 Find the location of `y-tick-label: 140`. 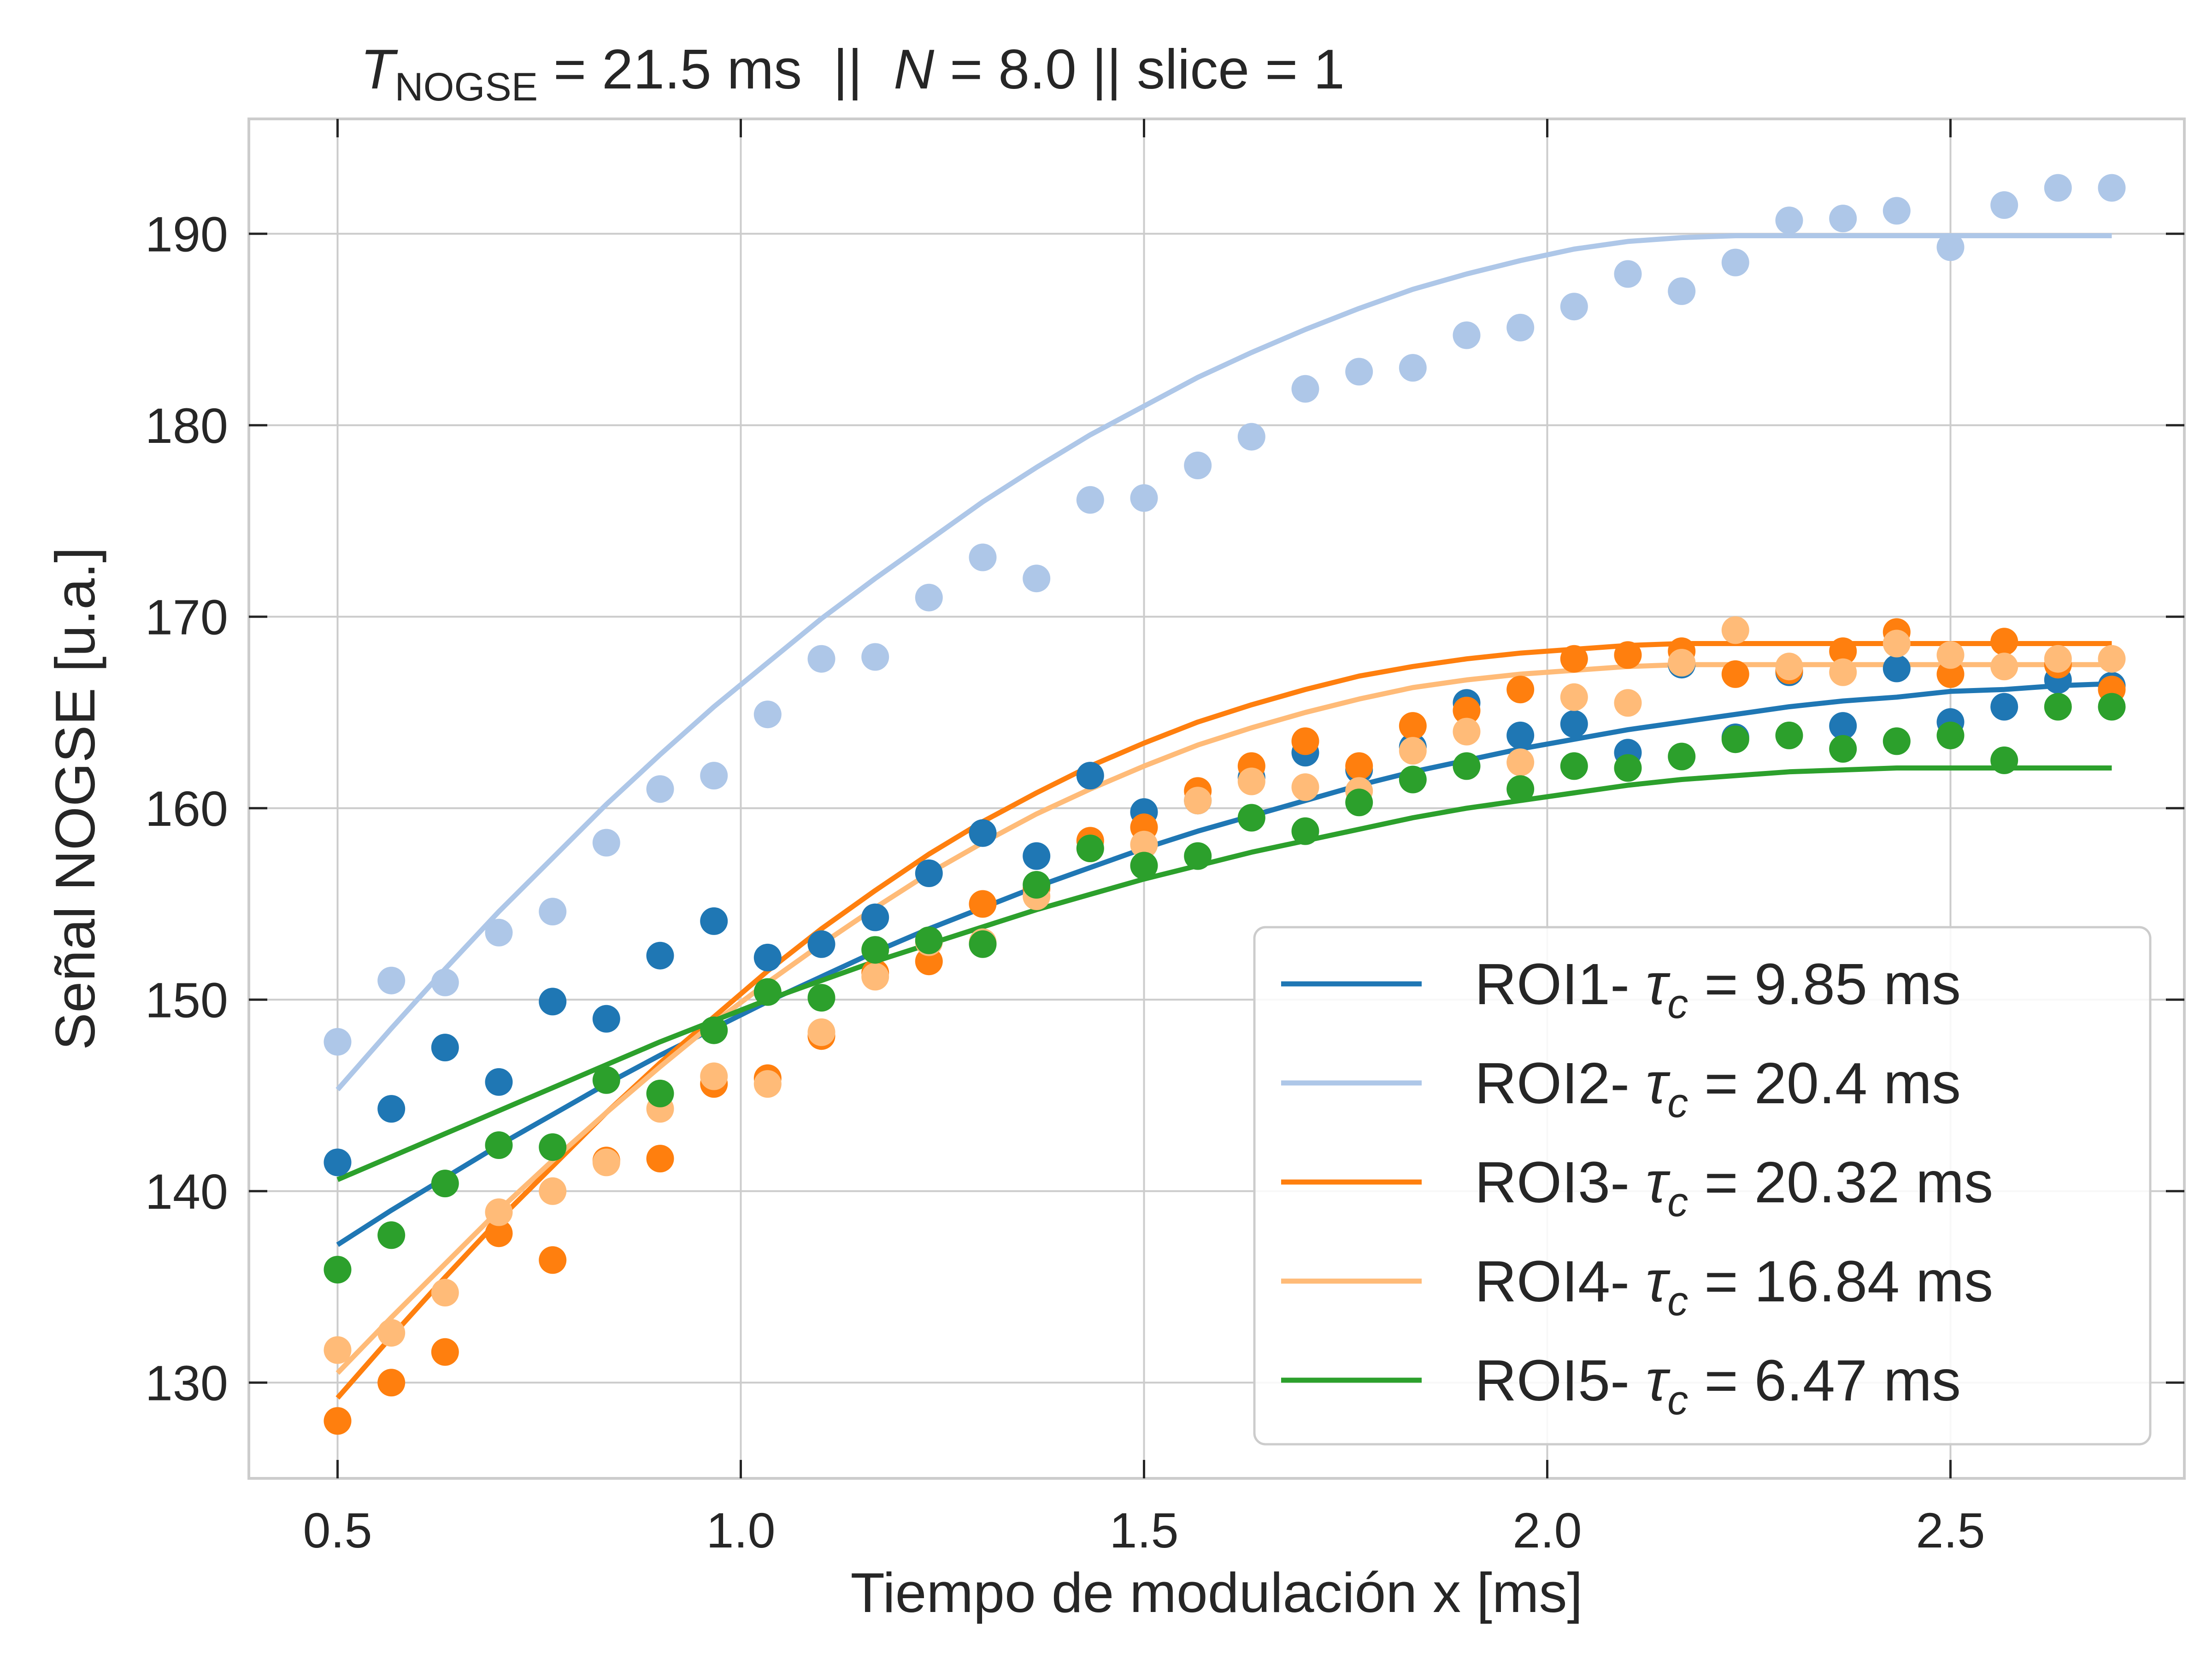

y-tick-label: 140 is located at coordinates (186, 1191).